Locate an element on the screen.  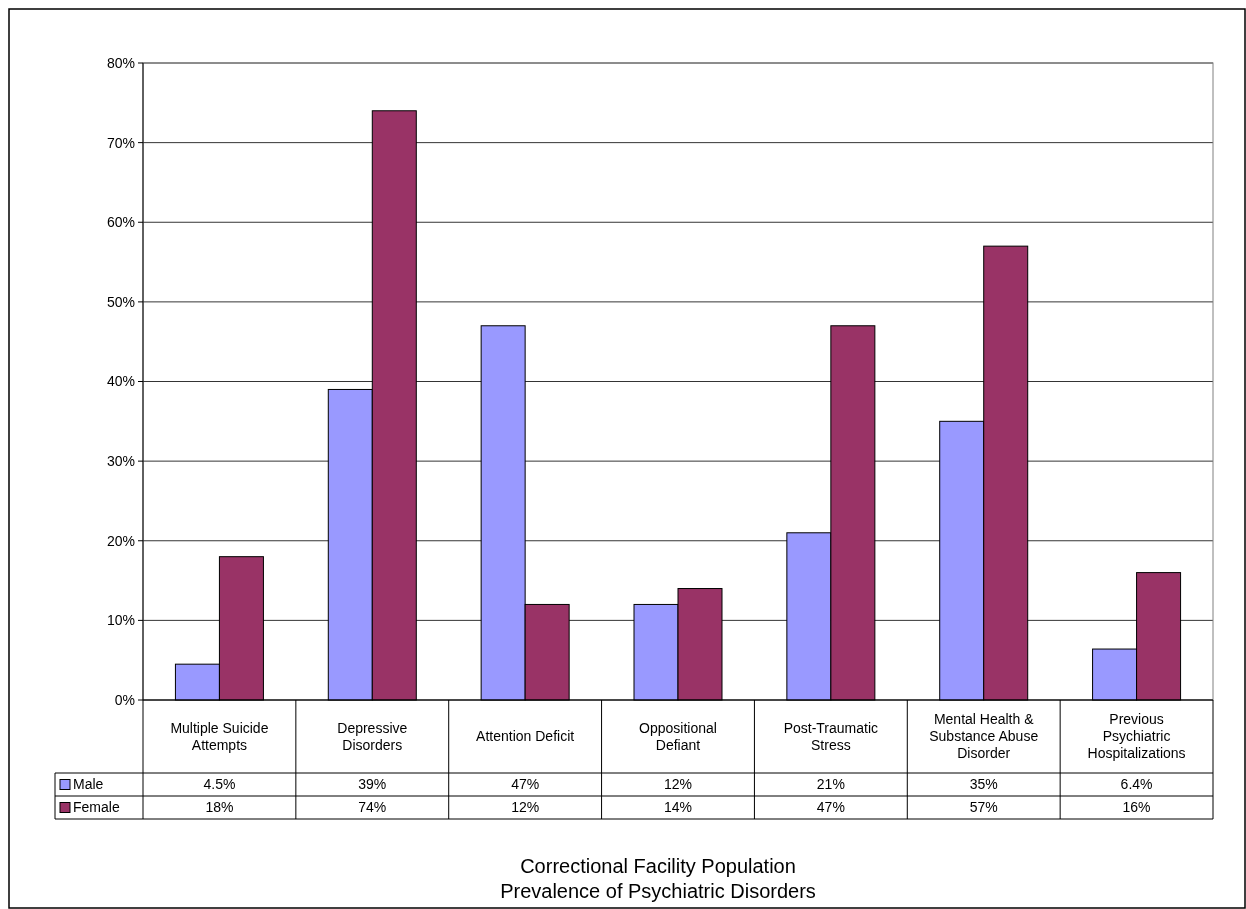
legend-label: Male is located at coordinates (88, 784).